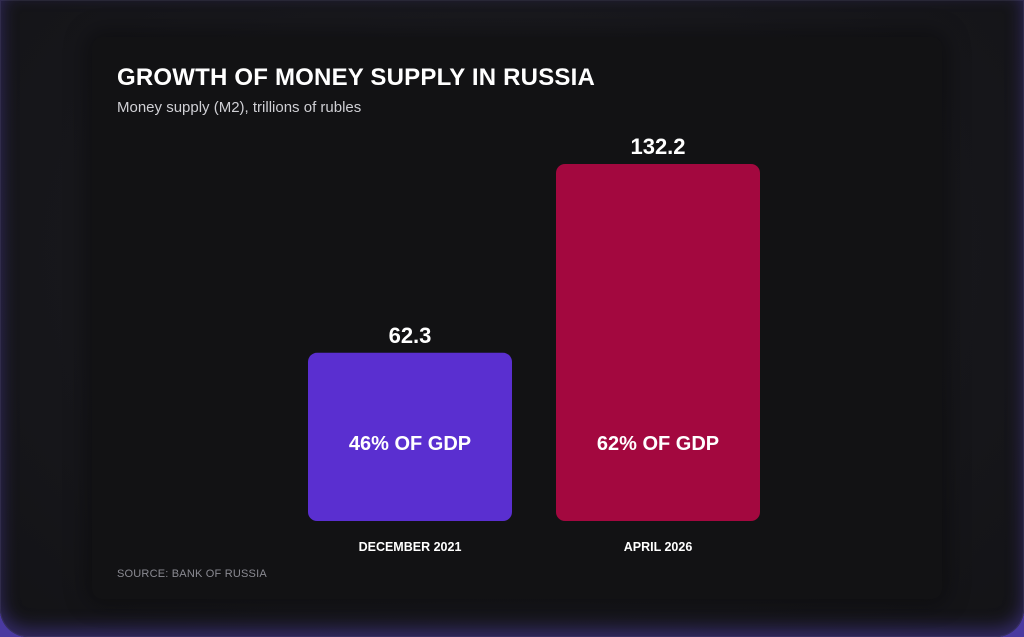 Image resolution: width=1024 pixels, height=637 pixels. What do you see at coordinates (192, 574) in the screenshot?
I see `source-note: SOURCE: BANK OF RUSSIA` at bounding box center [192, 574].